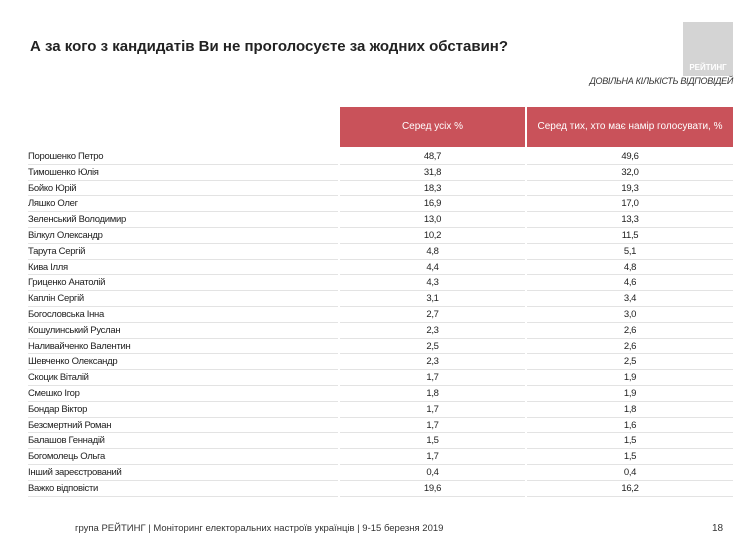 The width and height of the screenshot is (755, 540). I want to click on cell-value: 19,6, so click(432, 489).